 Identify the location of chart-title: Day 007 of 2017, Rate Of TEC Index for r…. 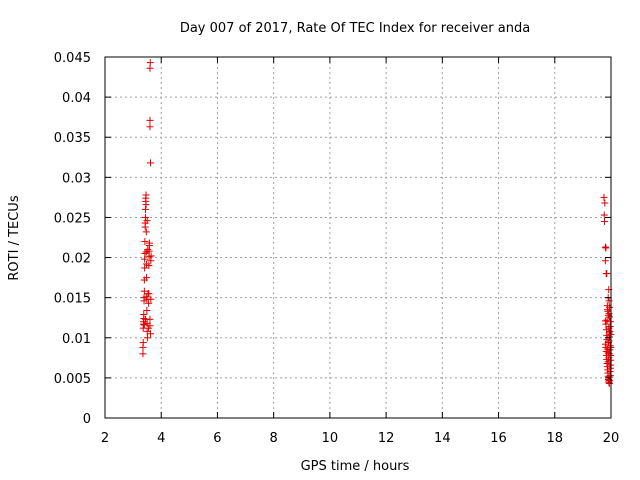
(355, 28).